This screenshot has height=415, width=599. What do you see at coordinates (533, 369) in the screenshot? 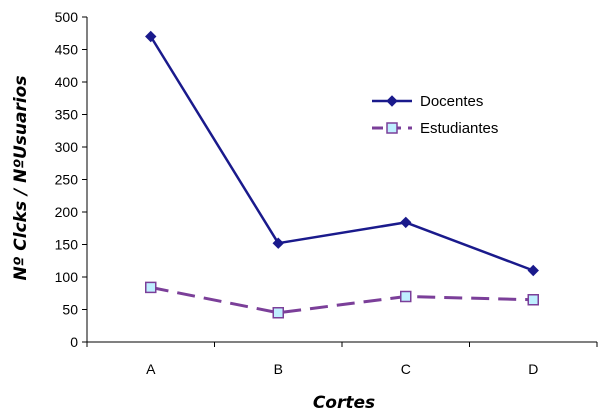
I see `x-tick-label: D` at bounding box center [533, 369].